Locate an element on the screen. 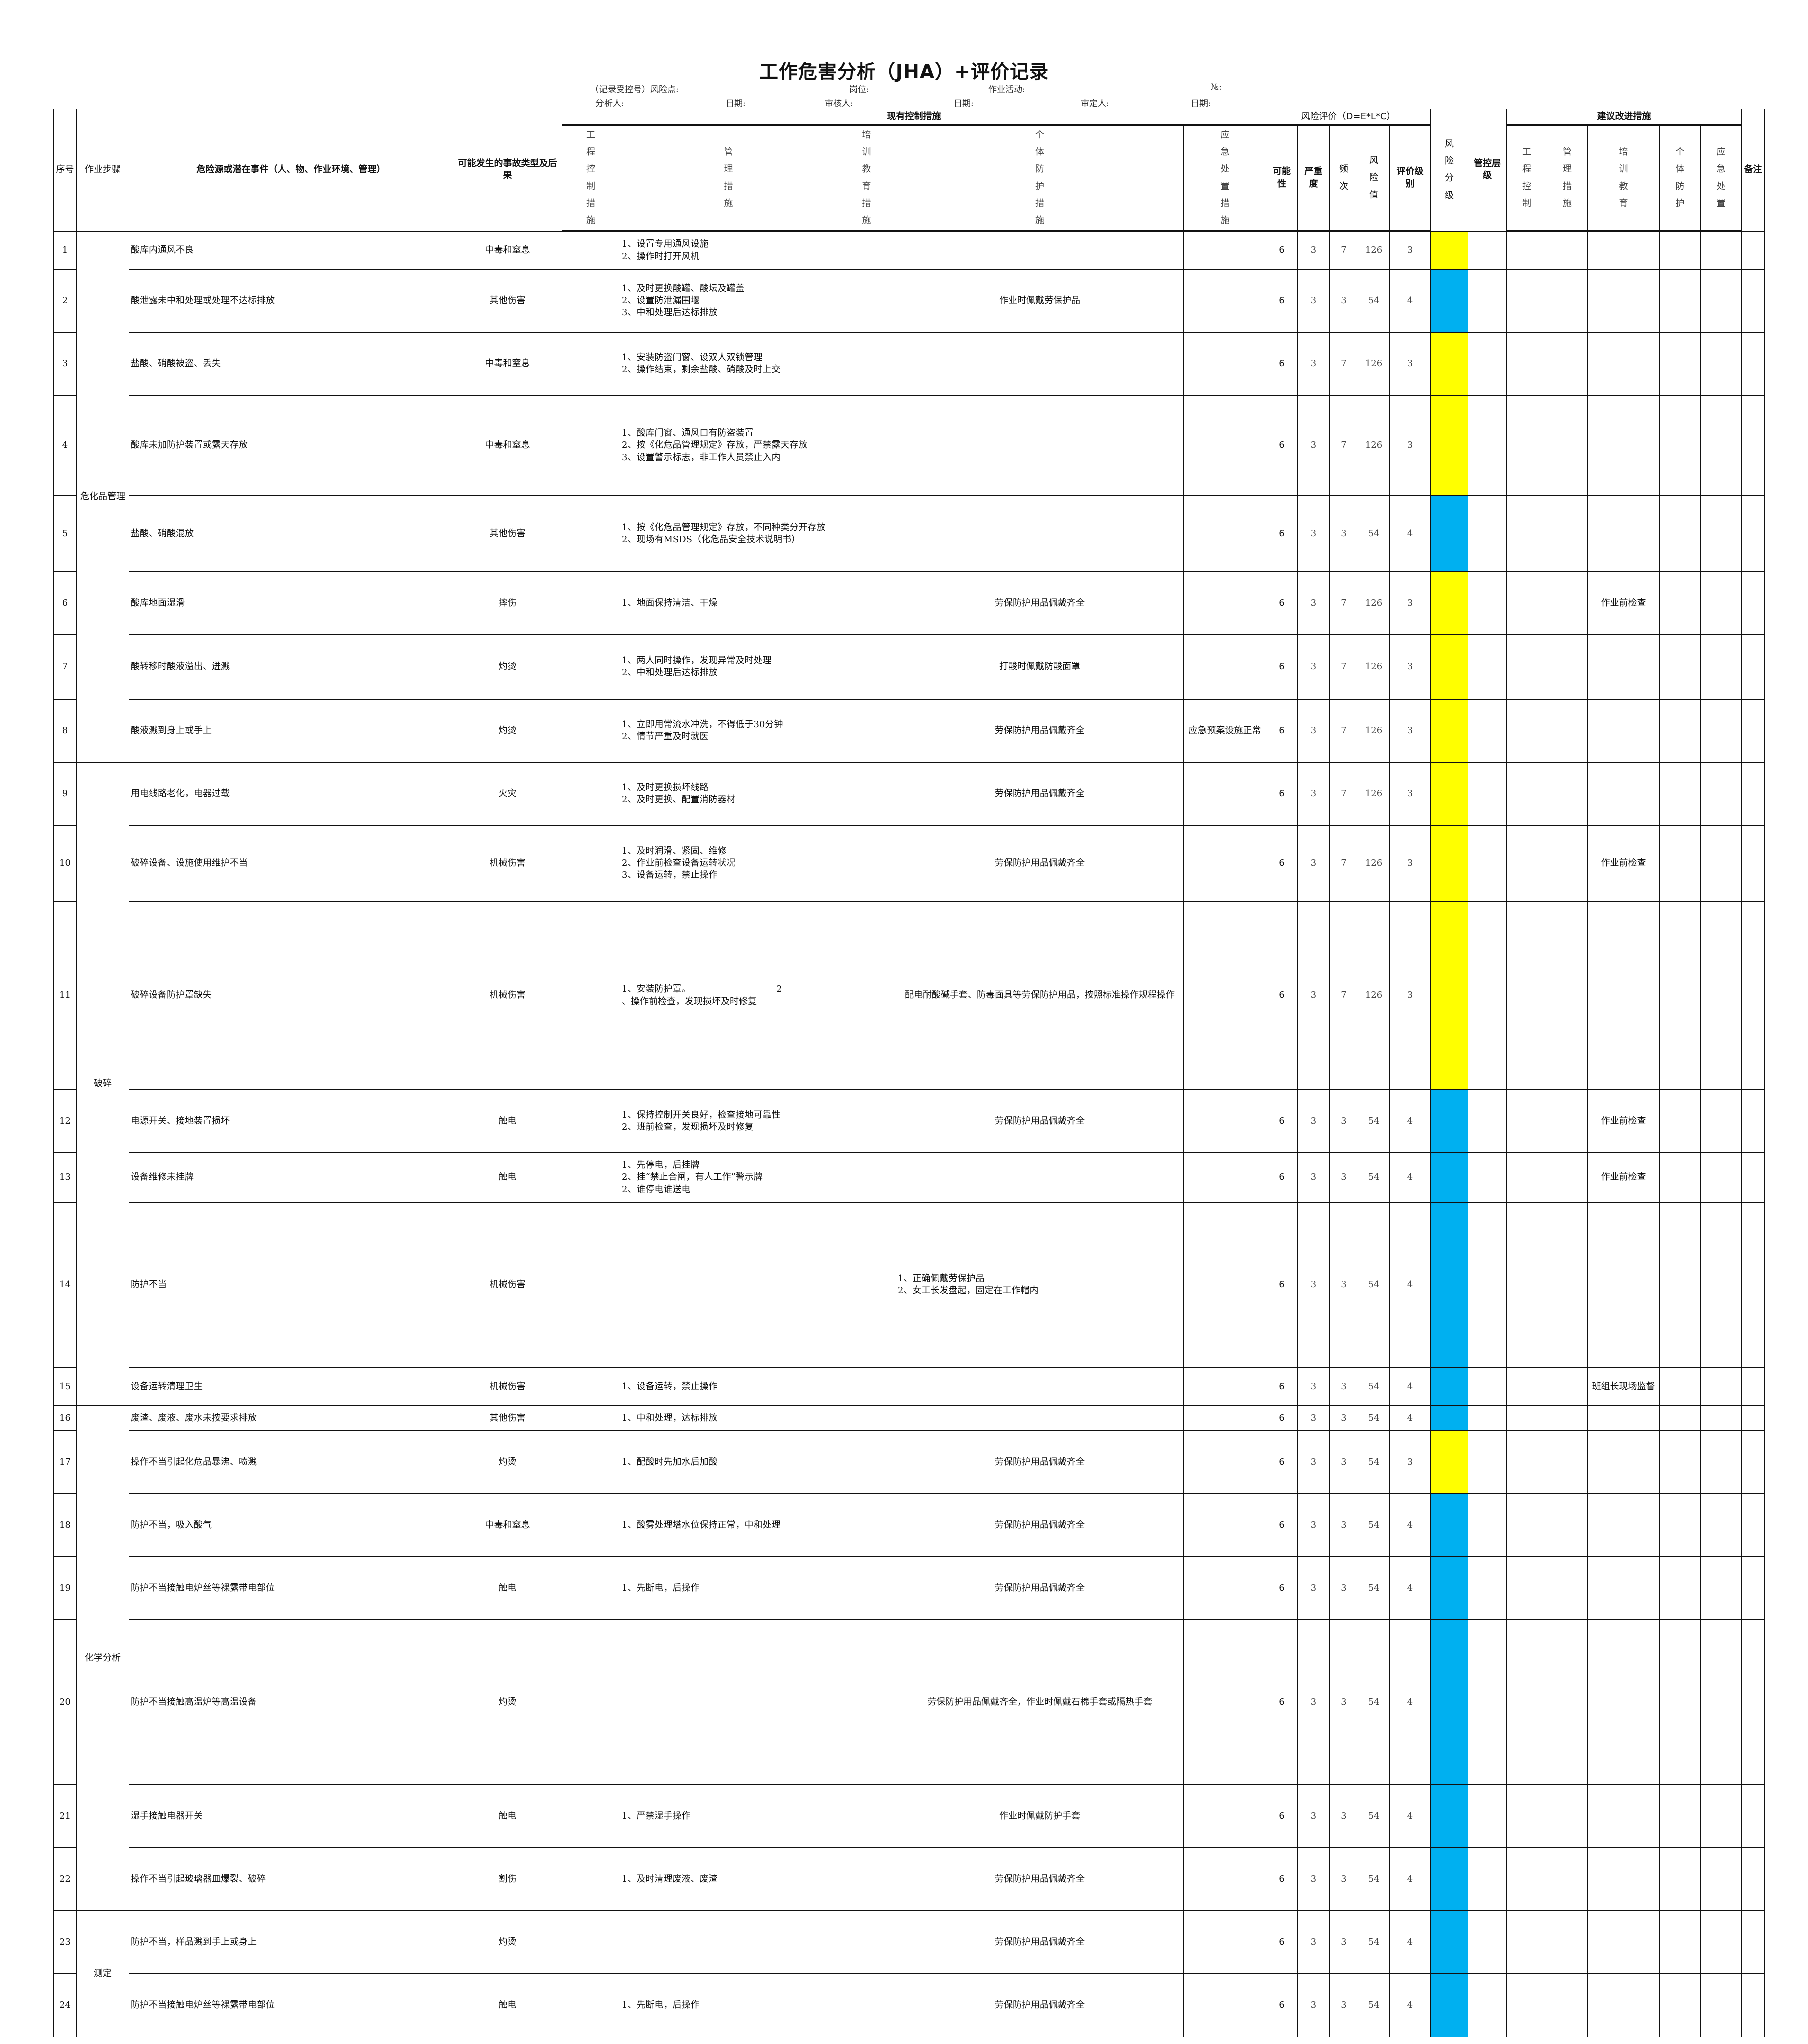 This screenshot has height=2044, width=1808. header-label: 培训教育 is located at coordinates (1624, 178).